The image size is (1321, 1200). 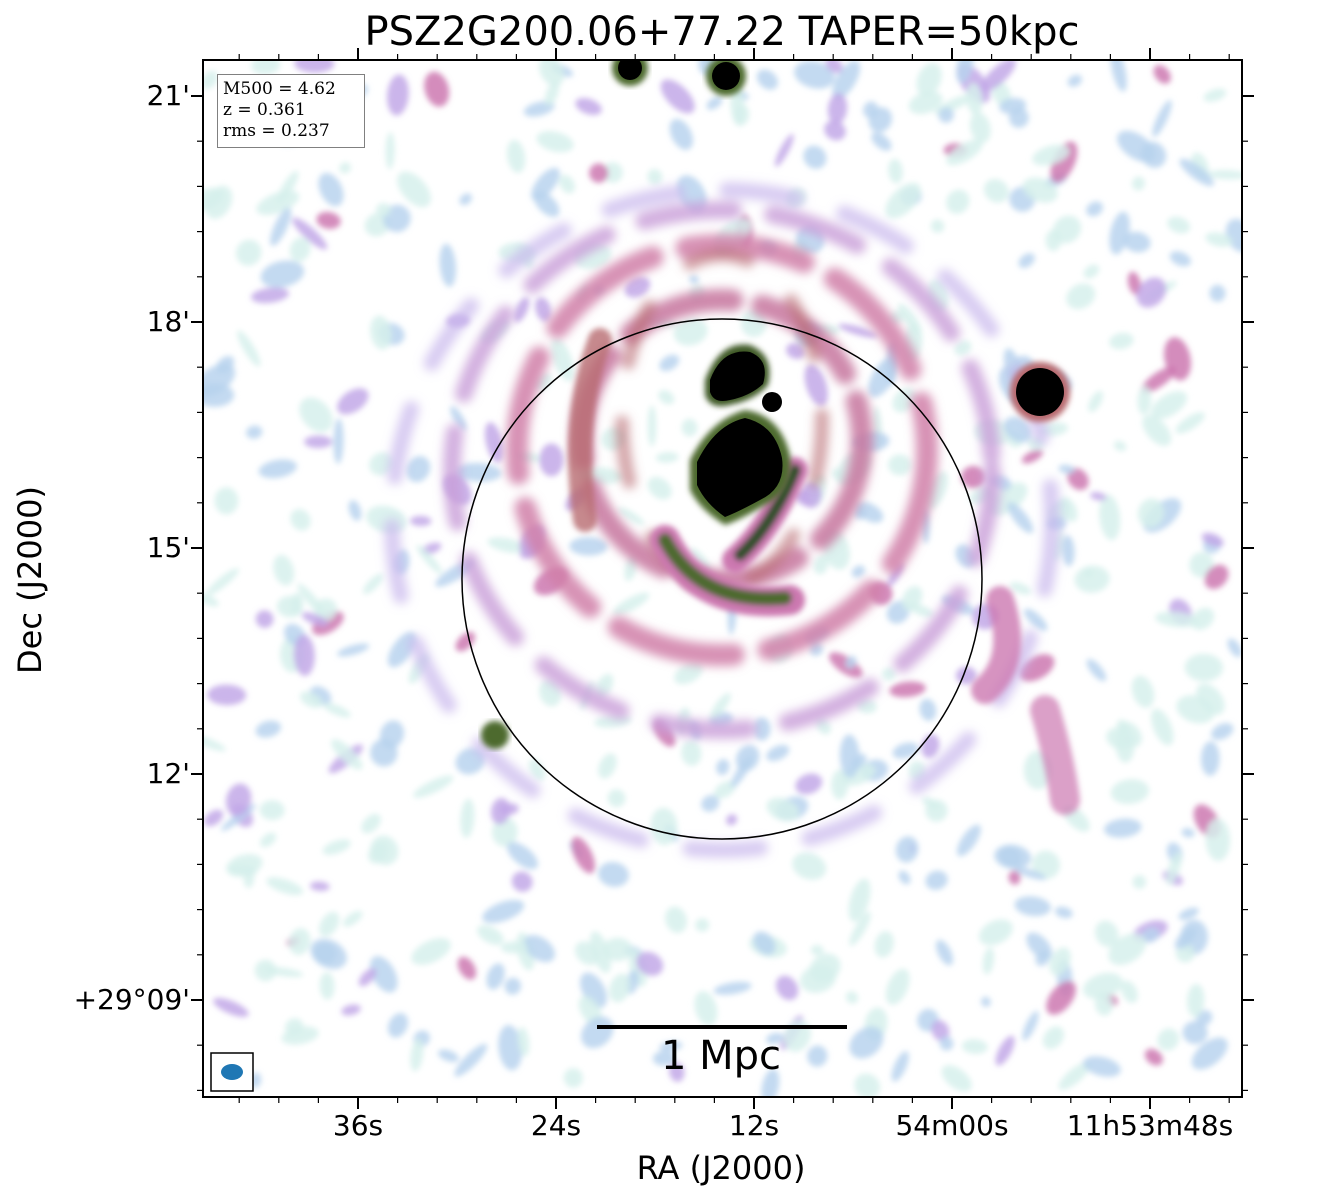 What do you see at coordinates (168, 547) in the screenshot?
I see `dec-tick-15: 15'` at bounding box center [168, 547].